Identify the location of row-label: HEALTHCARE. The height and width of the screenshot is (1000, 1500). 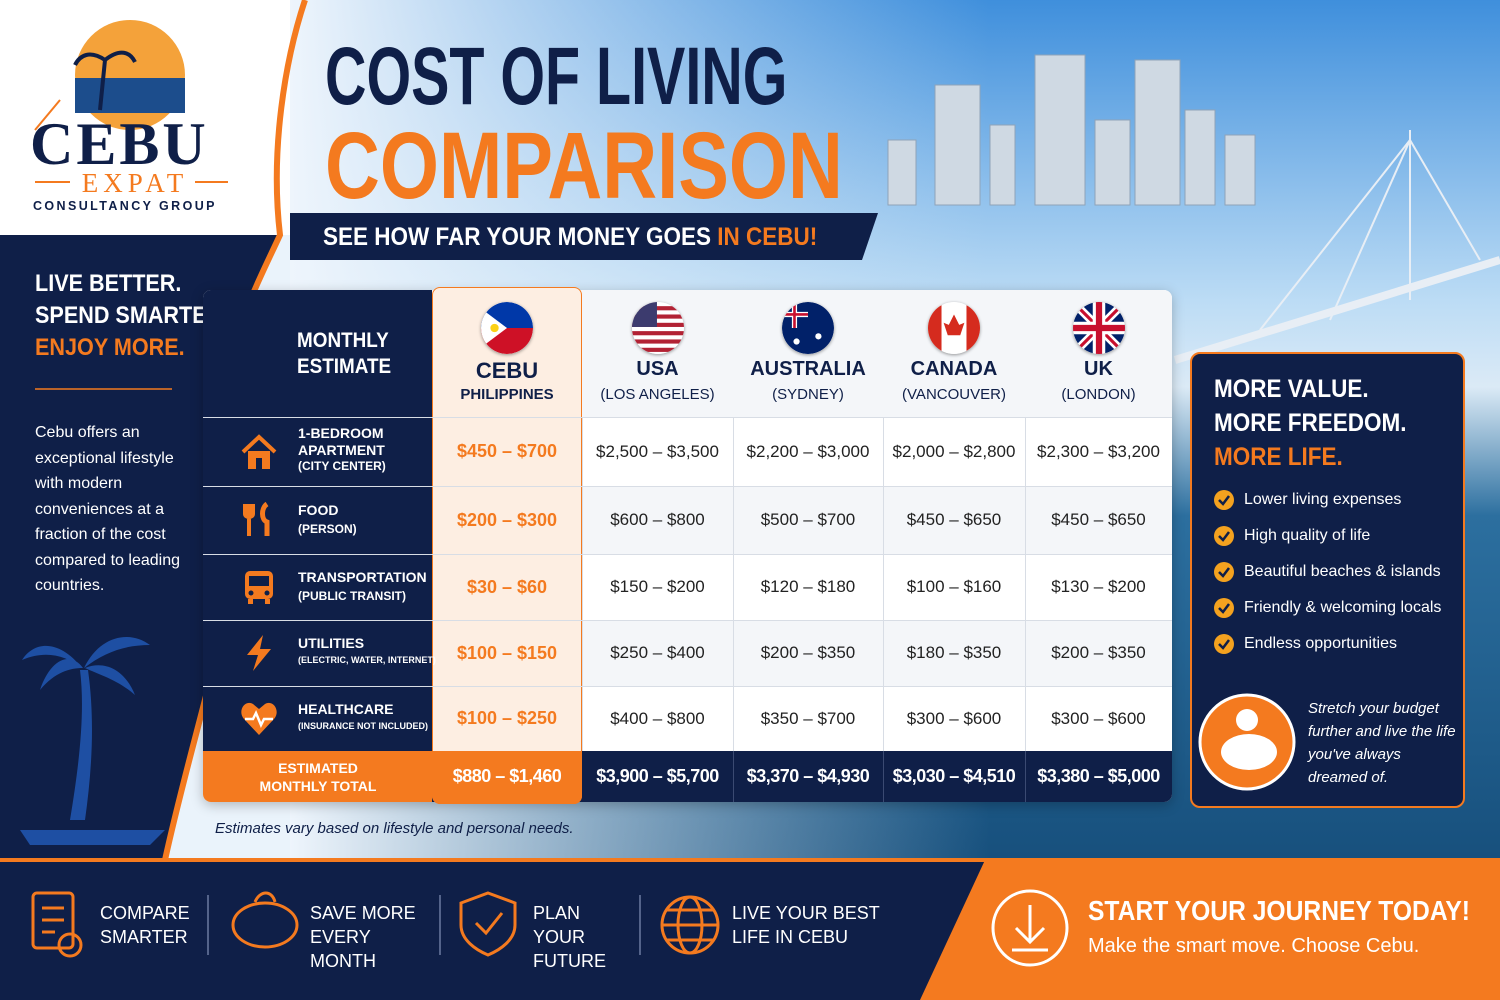
(346, 708).